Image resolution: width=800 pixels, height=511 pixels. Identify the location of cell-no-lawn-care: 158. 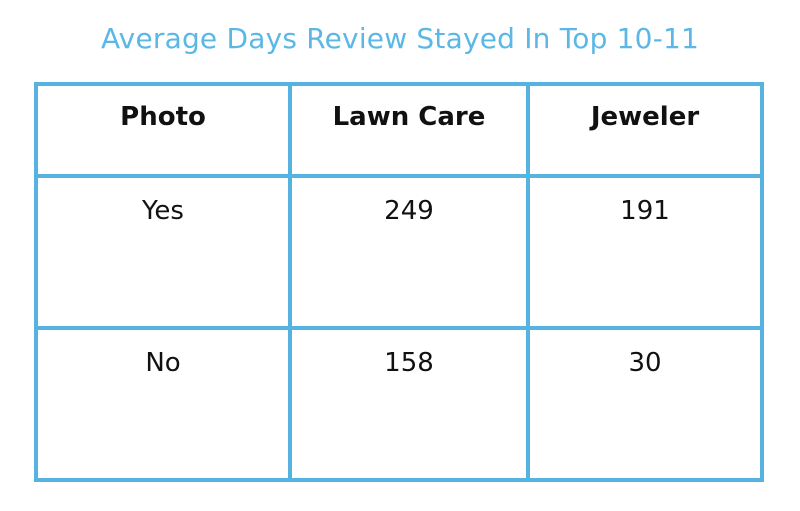
(409, 404).